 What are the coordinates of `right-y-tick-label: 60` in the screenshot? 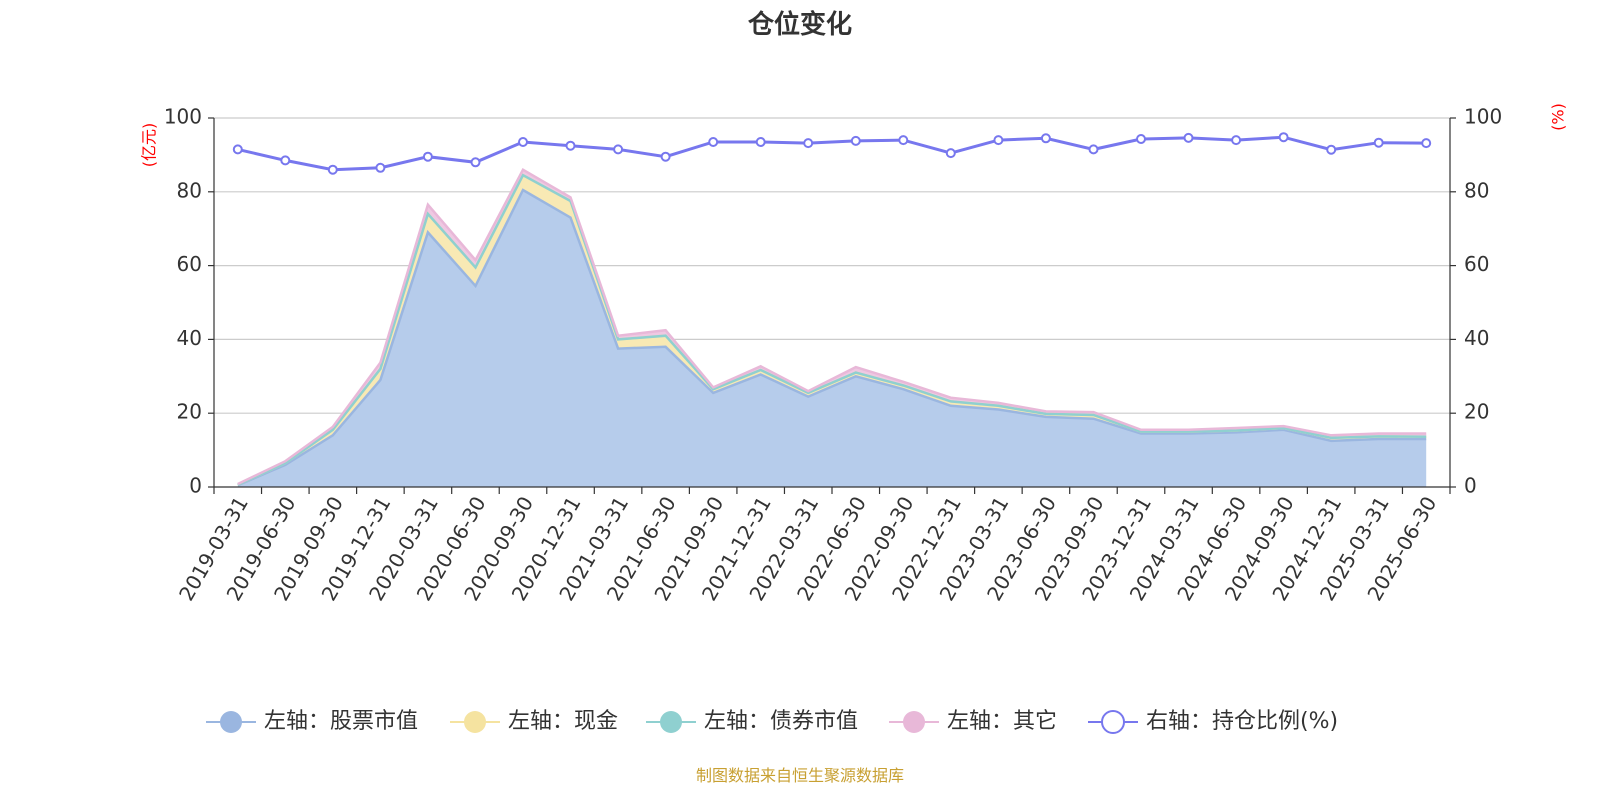 It's located at (1476, 264).